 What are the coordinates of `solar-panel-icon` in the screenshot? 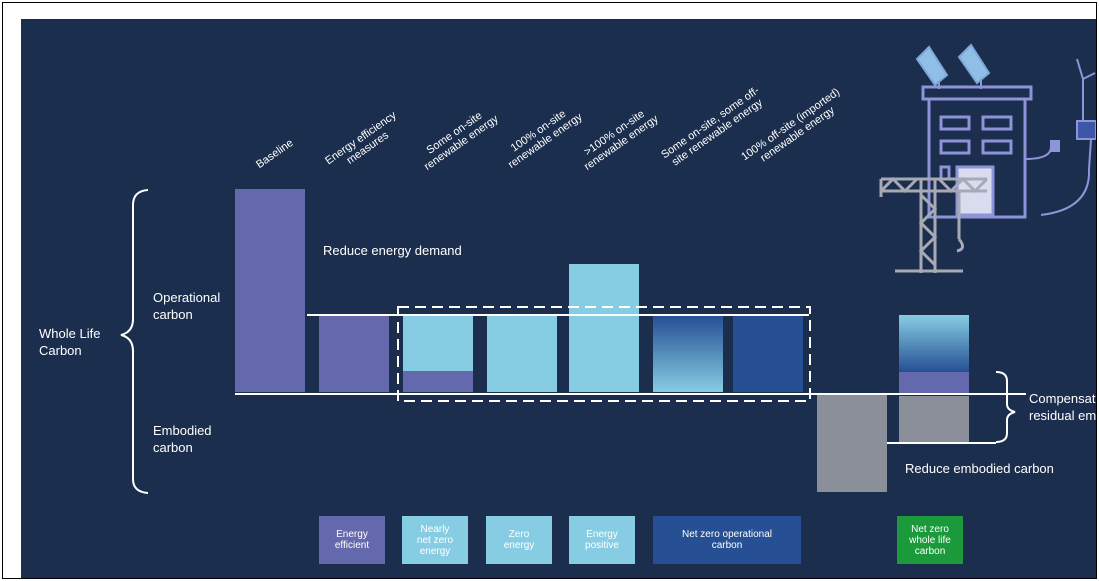 It's located at (953, 66).